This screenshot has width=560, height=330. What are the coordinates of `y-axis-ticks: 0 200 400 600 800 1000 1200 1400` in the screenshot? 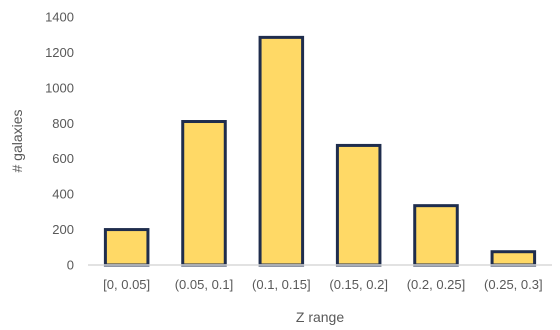 It's located at (59, 141).